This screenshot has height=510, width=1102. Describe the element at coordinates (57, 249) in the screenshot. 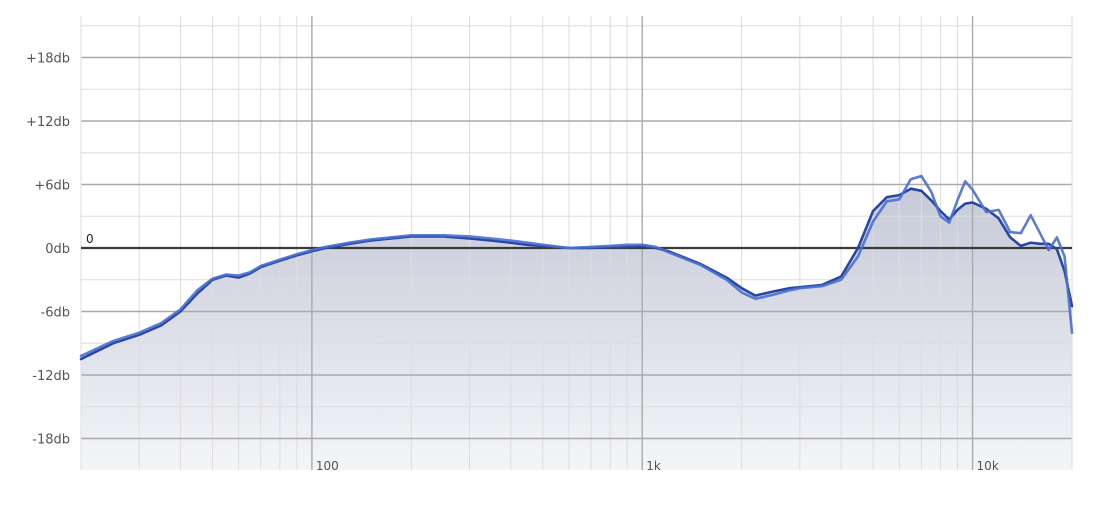

I see `y-tick-label: 0db` at that location.